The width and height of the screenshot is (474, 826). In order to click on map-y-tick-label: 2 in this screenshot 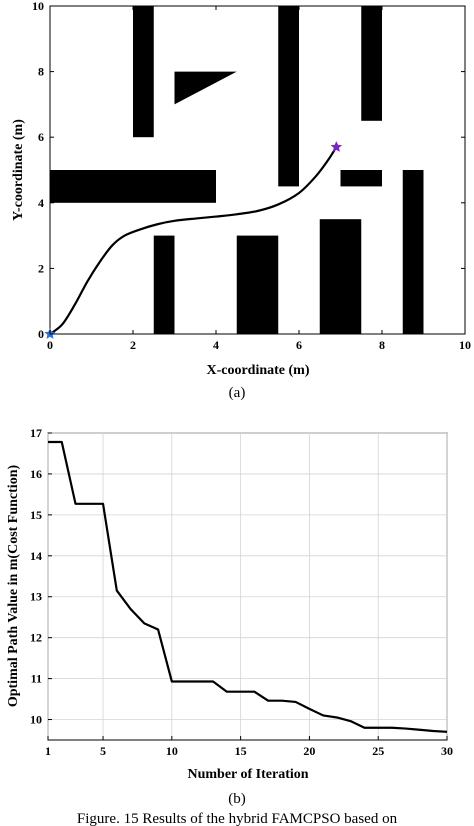, I will do `click(41, 268)`.